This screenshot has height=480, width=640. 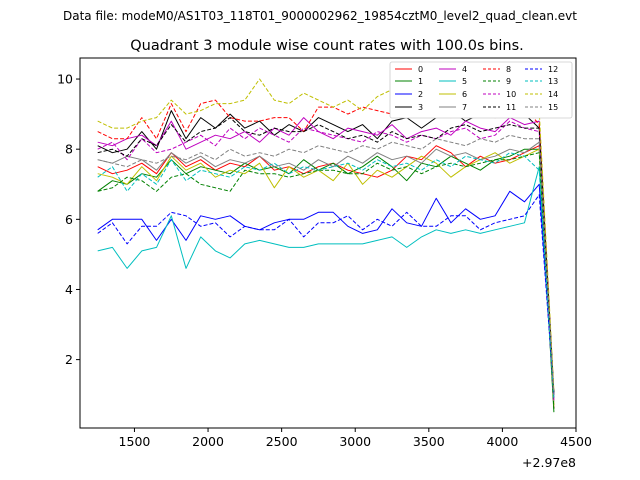 I want to click on y-tick-label: 6, so click(x=69, y=219).